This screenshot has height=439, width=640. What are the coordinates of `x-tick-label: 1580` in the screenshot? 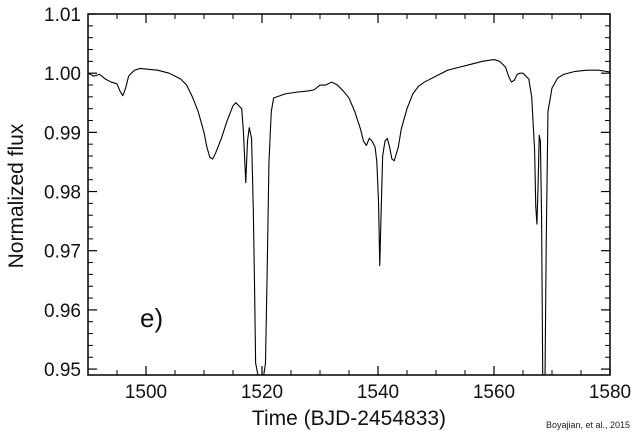 It's located at (610, 392).